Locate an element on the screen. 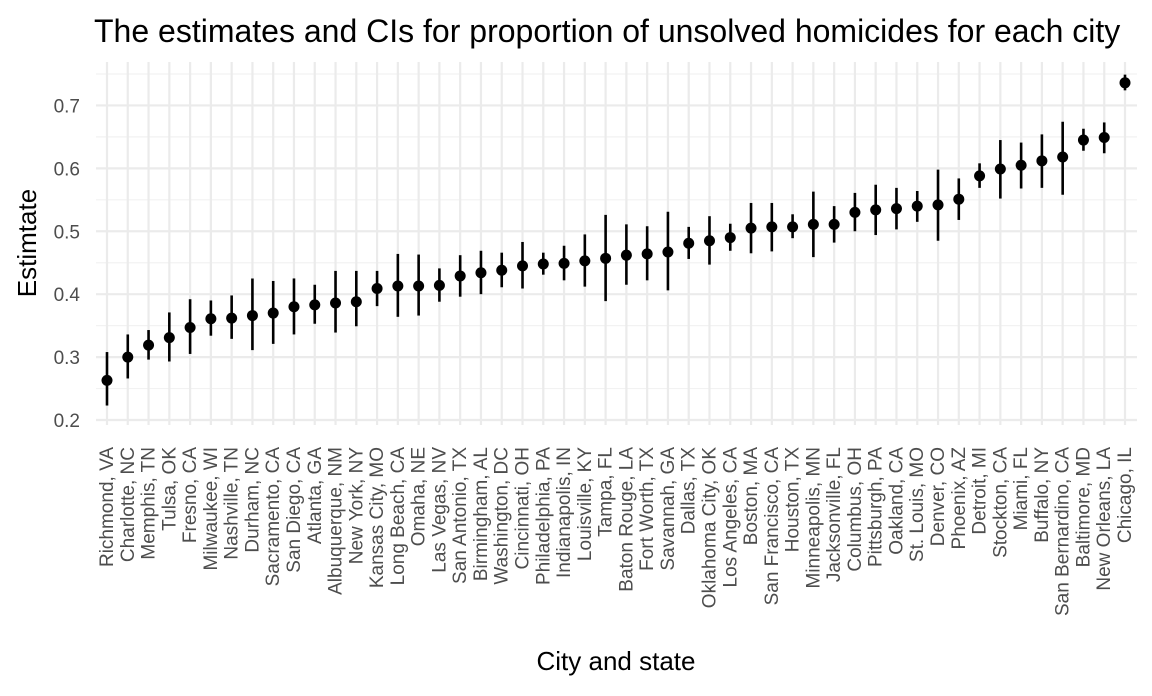  x-tick-label: Milwaukee, WI is located at coordinates (211, 509).